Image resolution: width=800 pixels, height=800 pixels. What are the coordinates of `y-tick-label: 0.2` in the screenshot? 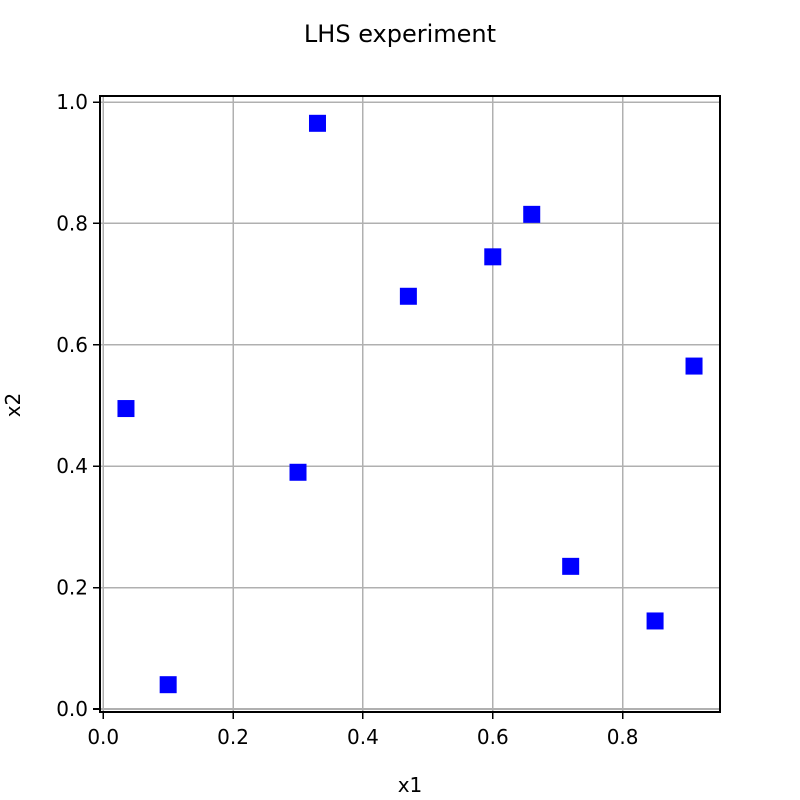 It's located at (72, 588).